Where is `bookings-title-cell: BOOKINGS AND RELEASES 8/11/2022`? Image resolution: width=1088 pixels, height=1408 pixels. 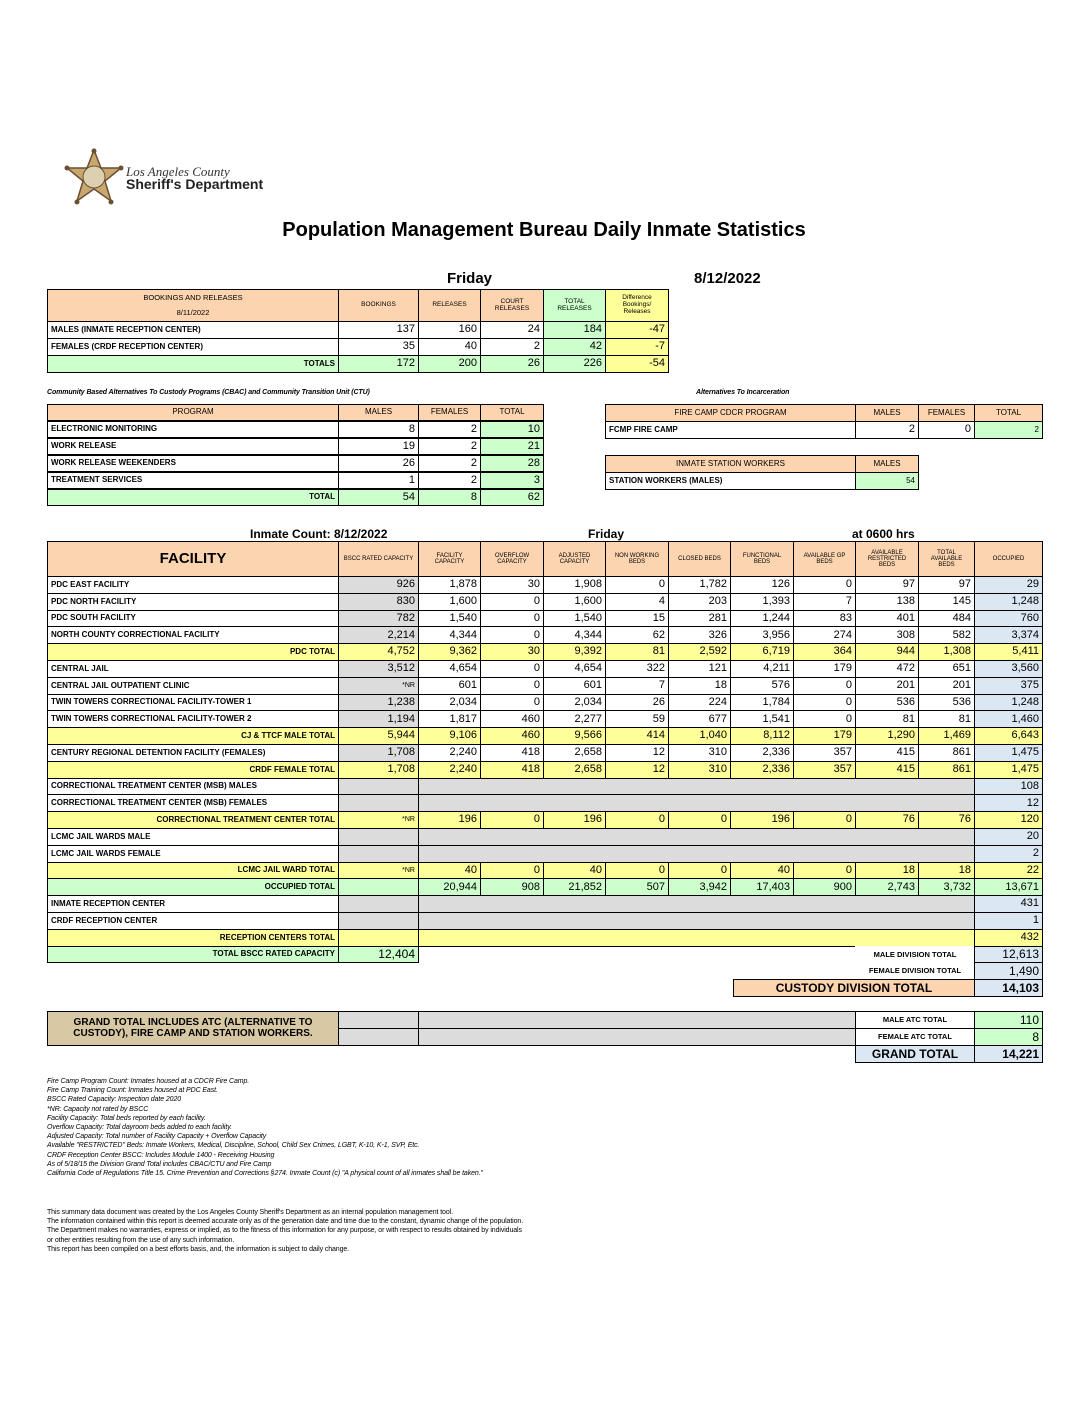 bookings-title-cell: BOOKINGS AND RELEASES 8/11/2022 is located at coordinates (193, 305).